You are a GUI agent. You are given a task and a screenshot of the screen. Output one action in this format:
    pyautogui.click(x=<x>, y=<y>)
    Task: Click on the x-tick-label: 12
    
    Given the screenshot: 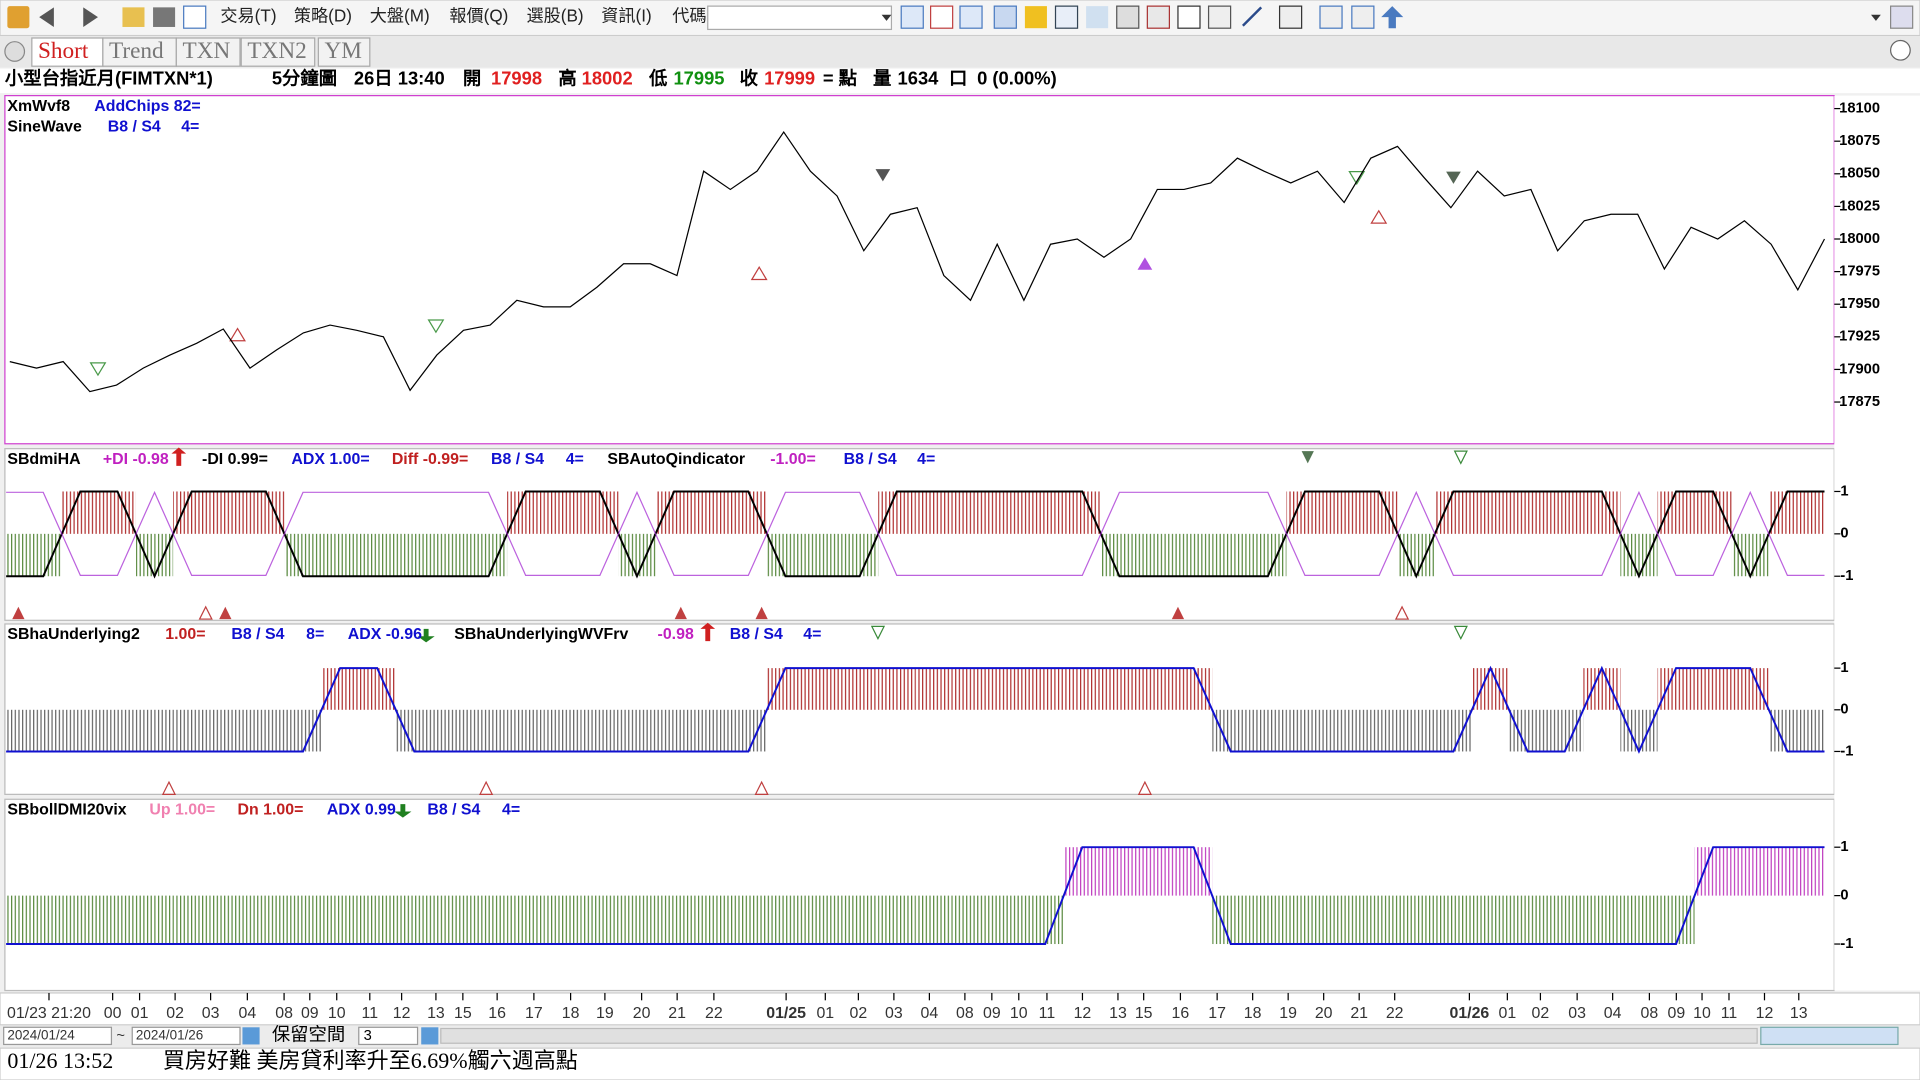 What is the action you would take?
    pyautogui.click(x=1765, y=1013)
    